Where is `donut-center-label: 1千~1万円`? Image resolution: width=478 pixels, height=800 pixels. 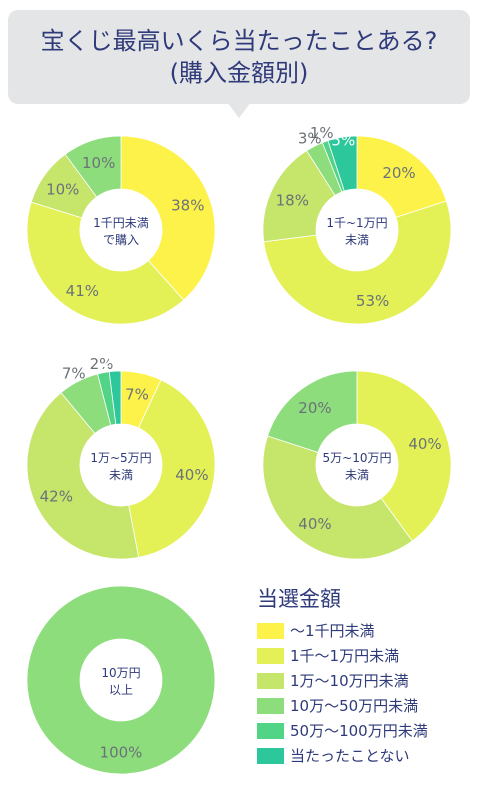
donut-center-label: 1千~1万円 is located at coordinates (356, 223).